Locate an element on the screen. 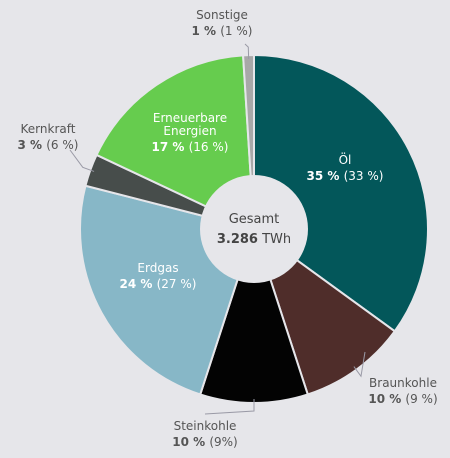 This screenshot has height=458, width=450. center-total-unit: TWh is located at coordinates (274, 239).